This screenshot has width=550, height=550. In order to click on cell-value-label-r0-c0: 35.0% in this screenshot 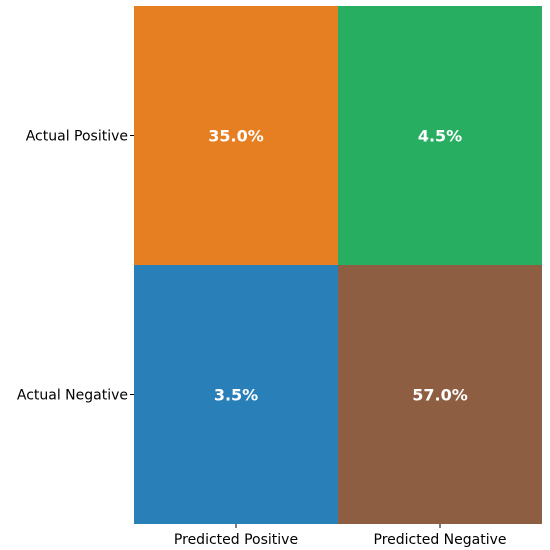, I will do `click(236, 136)`.